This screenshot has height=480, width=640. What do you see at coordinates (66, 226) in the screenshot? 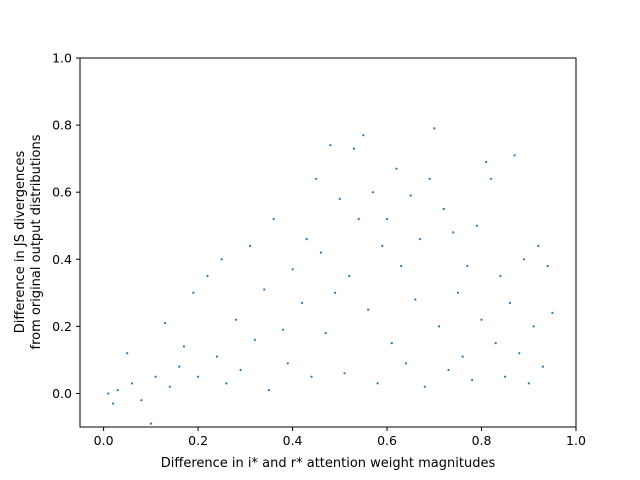
I see `y-axis-ticks: 0.0 0.2 0.4 0.6 0.8 1.0` at bounding box center [66, 226].